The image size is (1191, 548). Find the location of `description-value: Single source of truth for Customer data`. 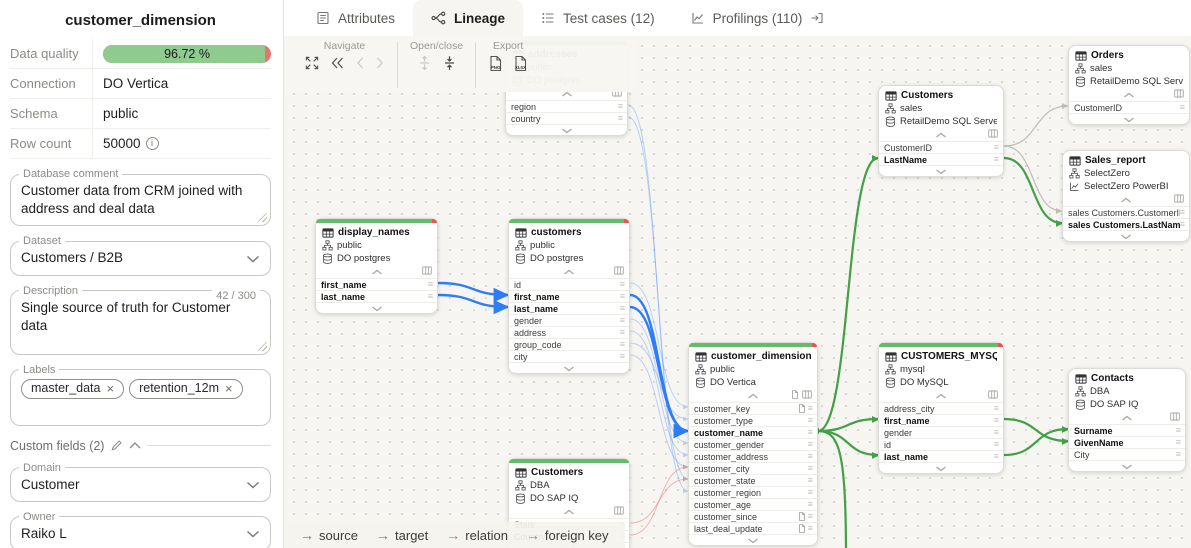

description-value: Single source of truth for Customer data is located at coordinates (126, 316).